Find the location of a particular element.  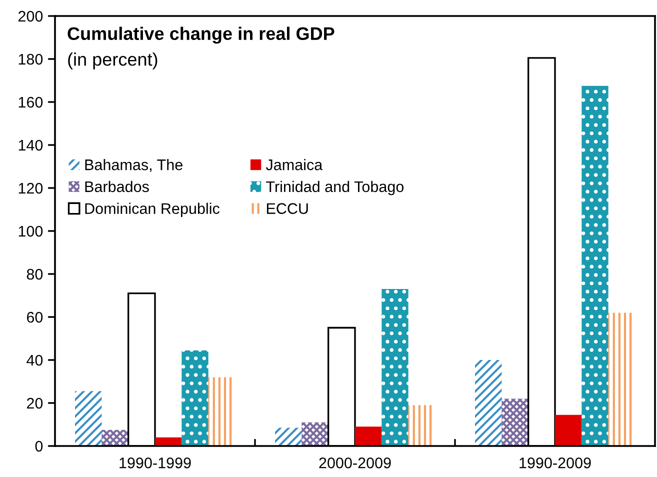

x-tick-label: 1990-1999 is located at coordinates (155, 463).